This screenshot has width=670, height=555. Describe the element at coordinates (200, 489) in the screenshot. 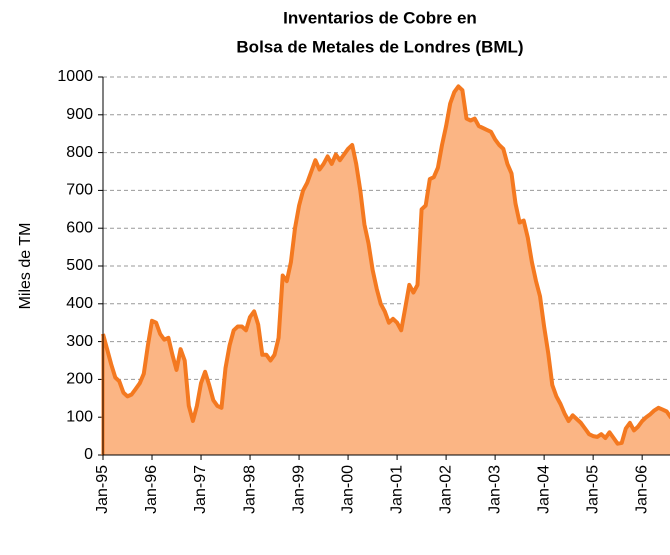

I see `x-tick-label: Jan-97` at that location.